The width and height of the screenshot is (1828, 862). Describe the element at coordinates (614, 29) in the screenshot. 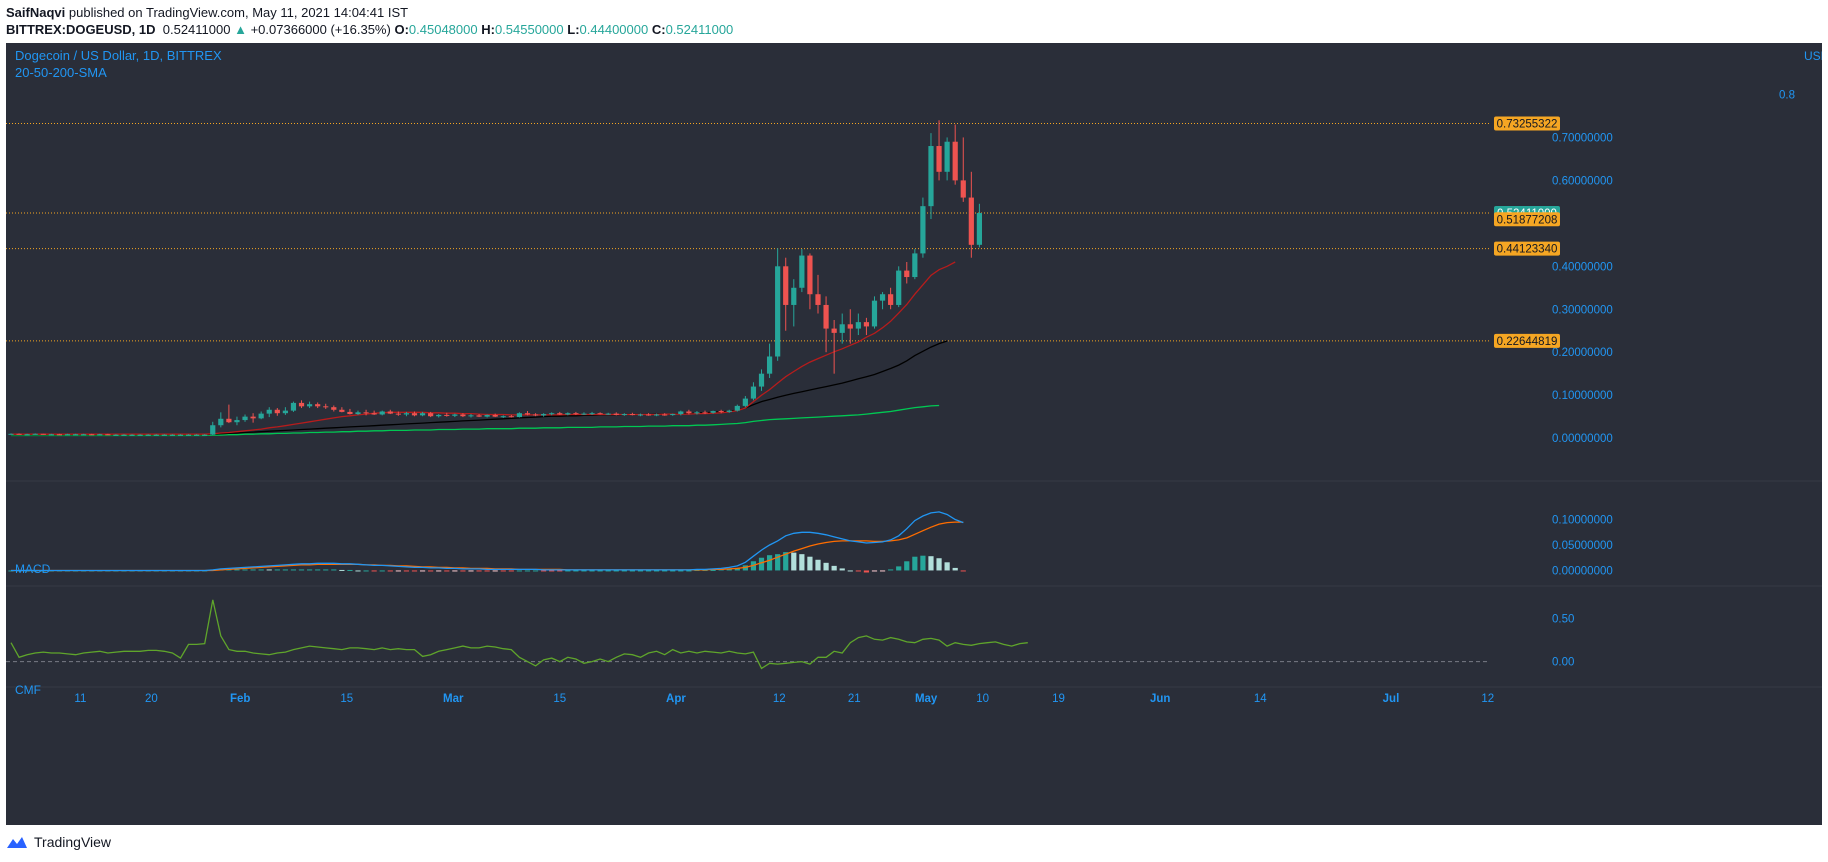

I see `low-value: 0.44400000` at that location.